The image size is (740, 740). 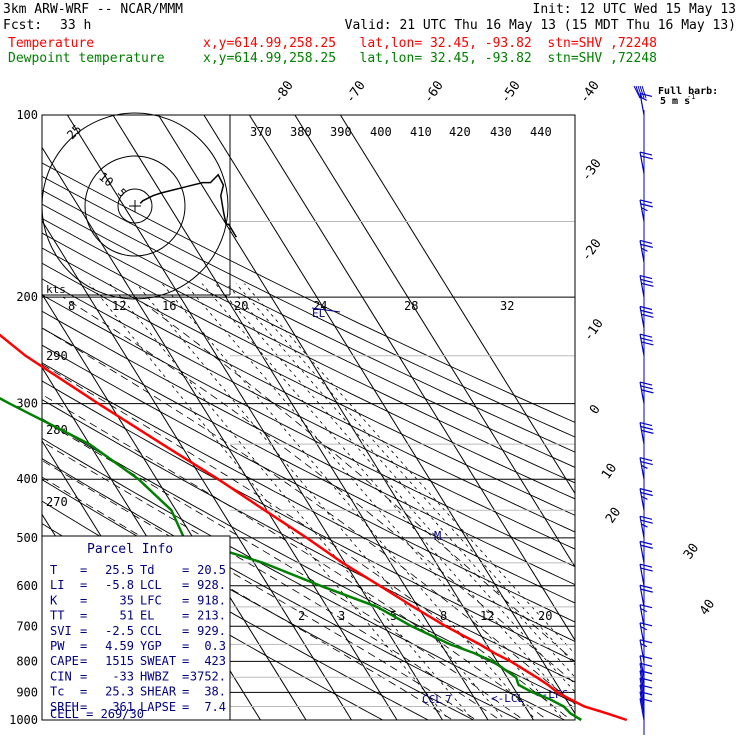 What do you see at coordinates (511, 92) in the screenshot?
I see `temperature-tick-label: -50` at bounding box center [511, 92].